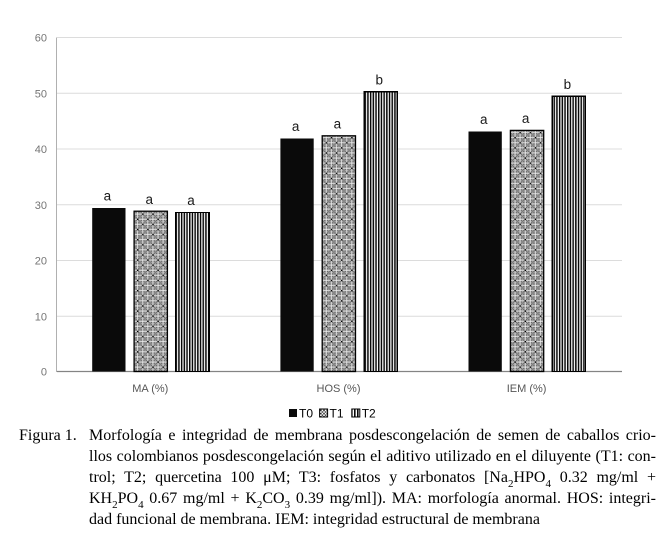  What do you see at coordinates (337, 413) in the screenshot?
I see `svg-text: T1` at bounding box center [337, 413].